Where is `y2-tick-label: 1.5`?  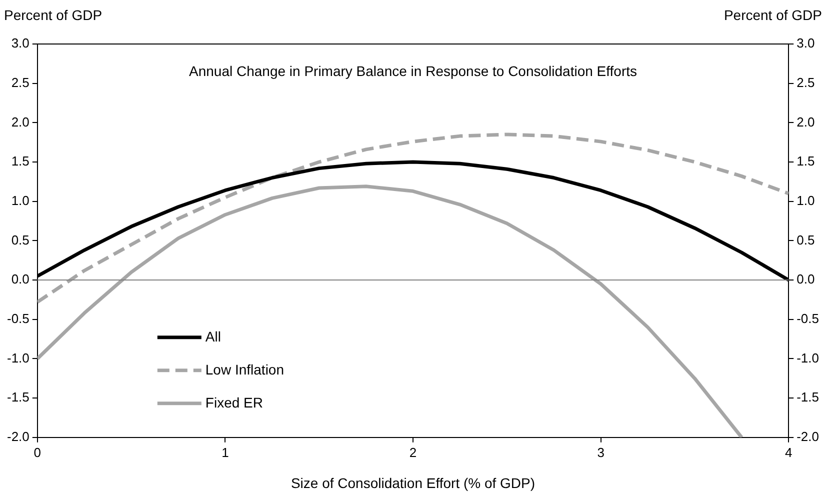 y2-tick-label: 1.5 is located at coordinates (805, 161).